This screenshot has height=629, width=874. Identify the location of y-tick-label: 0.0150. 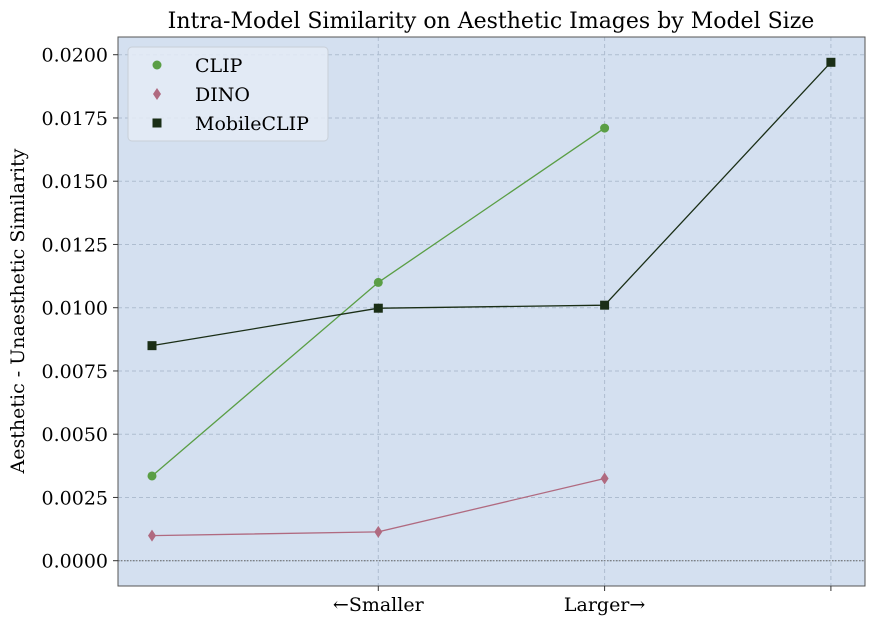
(75, 182).